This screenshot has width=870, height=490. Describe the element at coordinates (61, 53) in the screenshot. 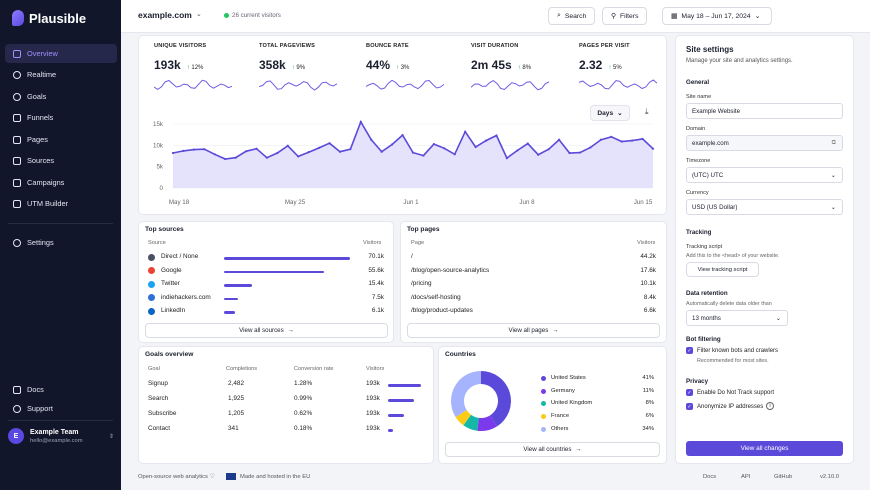

I see `sidebar-item-overview: Overview` at that location.